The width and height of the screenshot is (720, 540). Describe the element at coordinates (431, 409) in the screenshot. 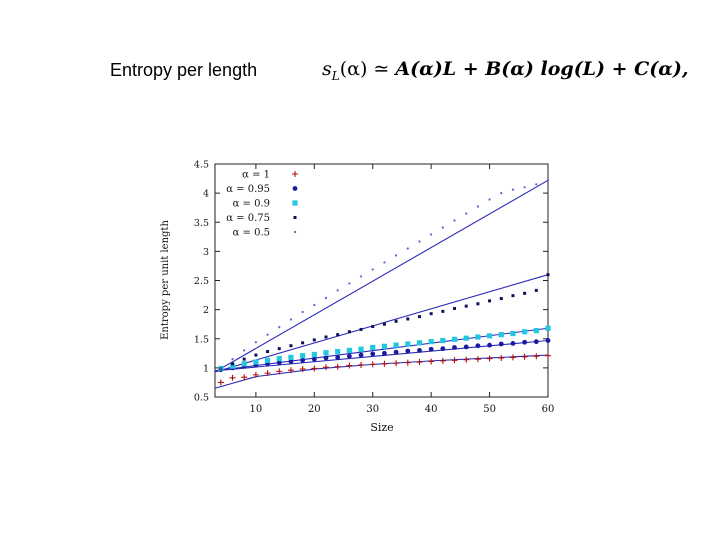

I see `x-tick-label: 40` at that location.